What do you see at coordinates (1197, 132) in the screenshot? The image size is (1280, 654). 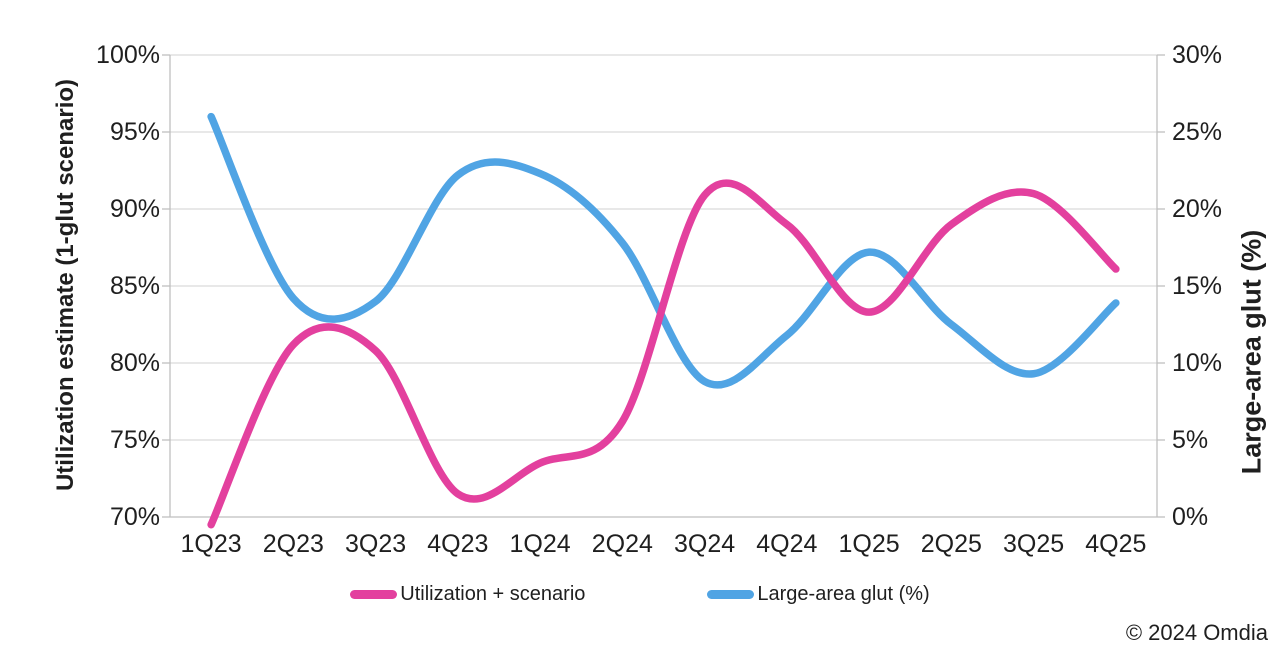 I see `y-right-tick-label: 25%` at bounding box center [1197, 132].